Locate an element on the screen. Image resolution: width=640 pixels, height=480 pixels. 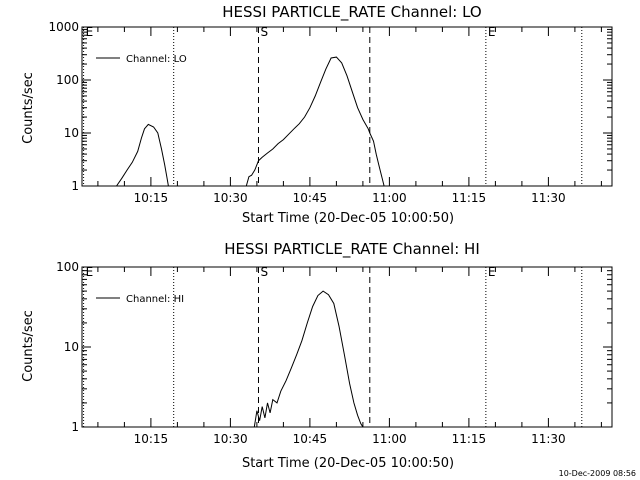
x-tick-label-hi: 11:00 is located at coordinates (389, 439).